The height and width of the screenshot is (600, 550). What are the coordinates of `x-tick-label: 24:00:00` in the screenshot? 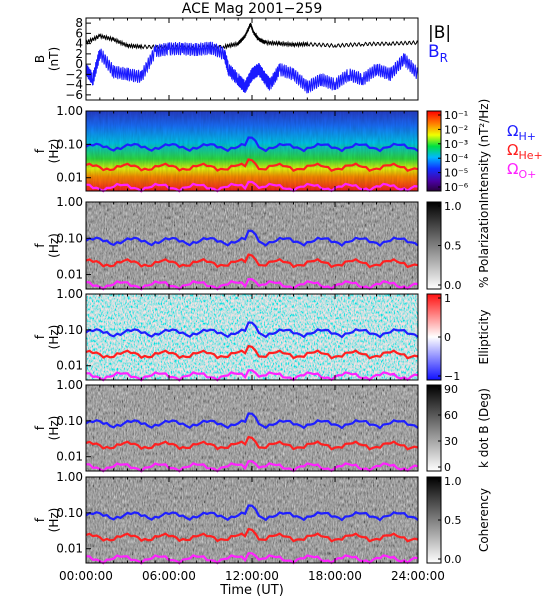 It's located at (418, 576).